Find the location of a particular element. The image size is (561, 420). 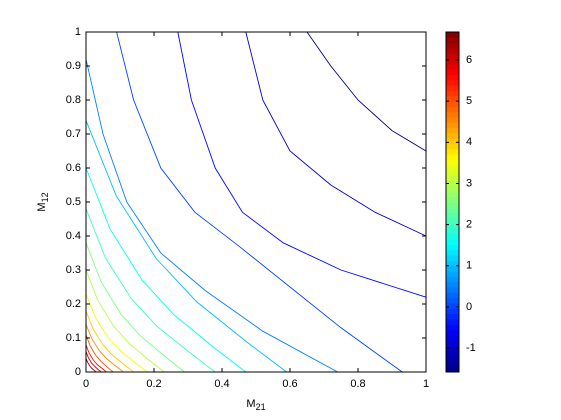

y-tick-label: 0.4 is located at coordinates (73, 236).